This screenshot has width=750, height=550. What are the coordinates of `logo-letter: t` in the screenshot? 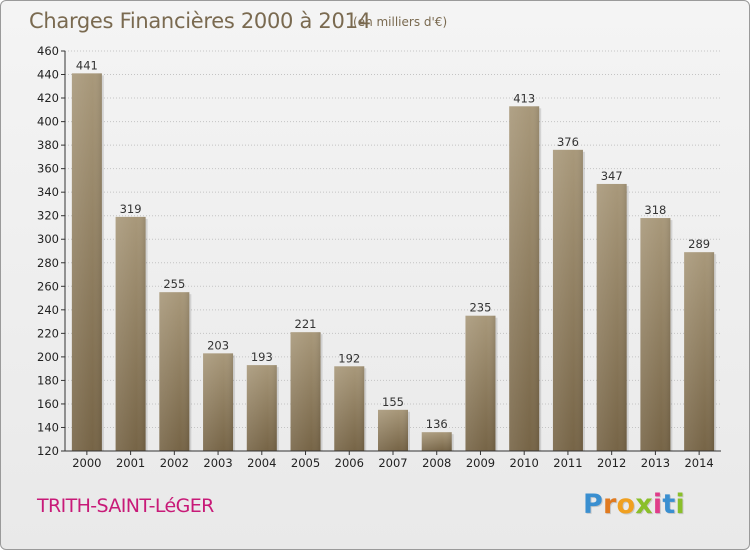 It's located at (669, 504).